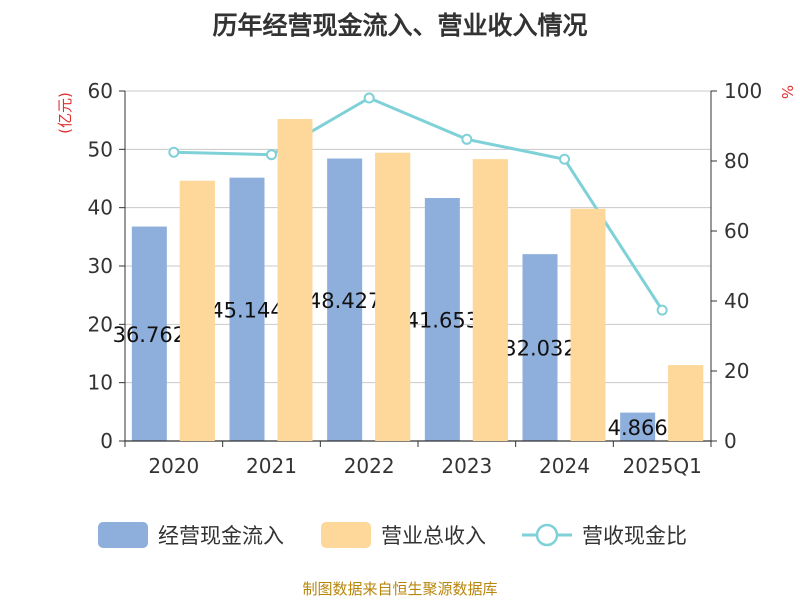 This screenshot has width=800, height=600. I want to click on x-tick-label: 2025Q1, so click(661, 466).